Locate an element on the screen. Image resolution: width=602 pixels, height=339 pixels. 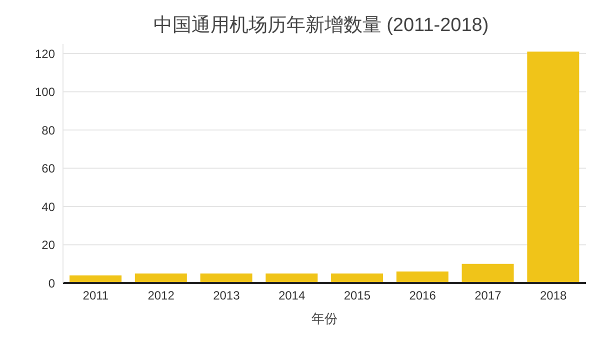
x-tick-label: 2018 is located at coordinates (553, 295).